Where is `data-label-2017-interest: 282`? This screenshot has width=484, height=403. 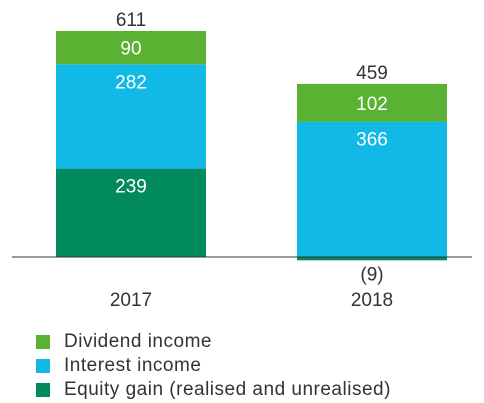 data-label-2017-interest: 282 is located at coordinates (131, 82).